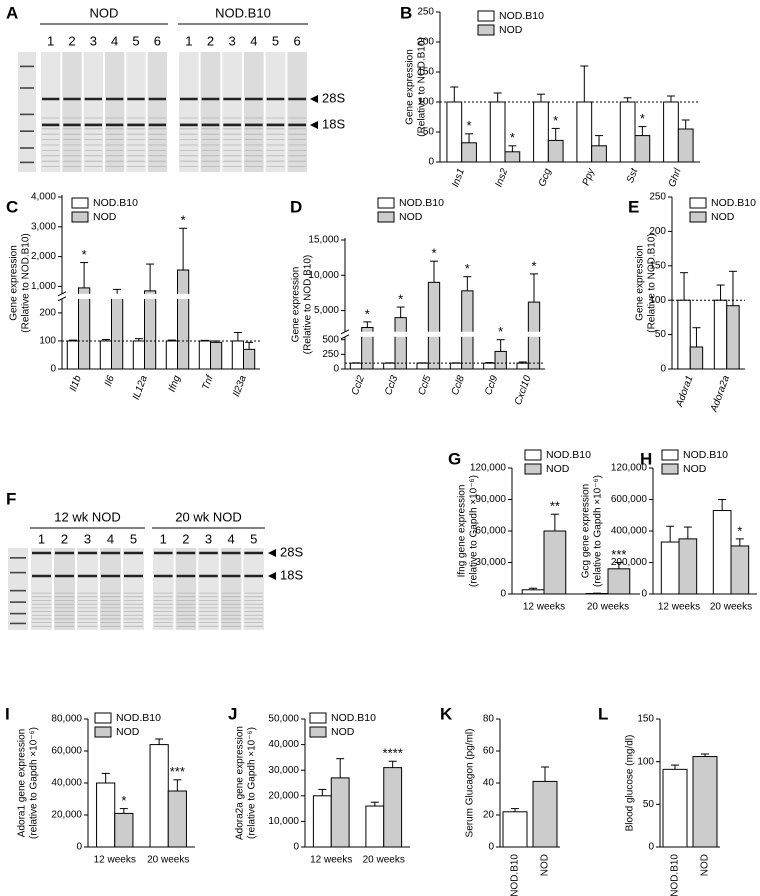  I want to click on y-tick-label: 1,000, so click(43, 286).